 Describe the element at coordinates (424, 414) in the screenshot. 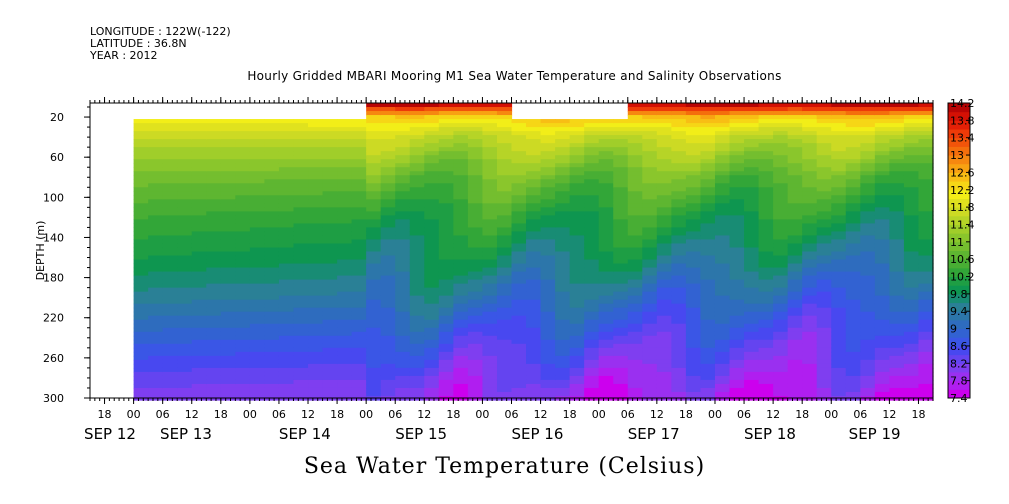

I see `x-tick-label: 12` at that location.